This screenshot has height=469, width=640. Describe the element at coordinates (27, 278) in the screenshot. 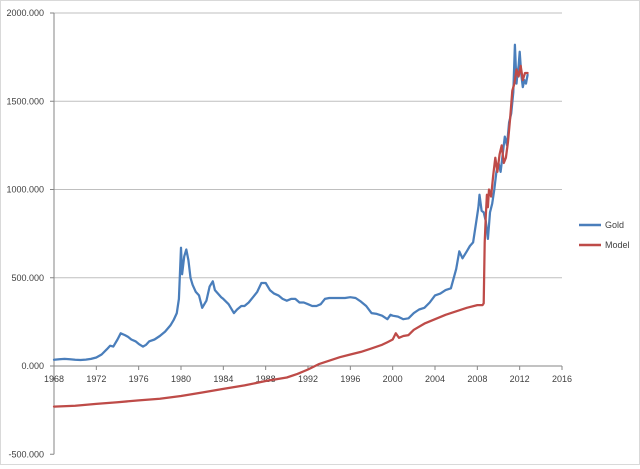

I see `y-tick-label: 500.000` at that location.